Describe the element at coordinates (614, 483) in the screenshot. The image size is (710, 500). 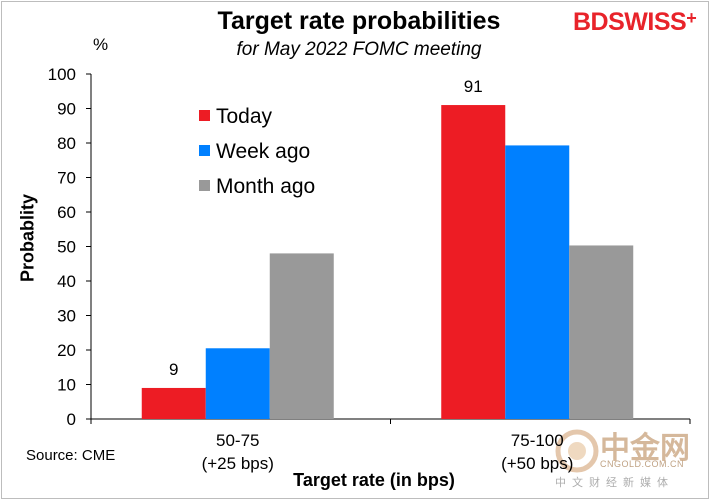
I see `watermark-sub: 中文财经新媒体` at that location.